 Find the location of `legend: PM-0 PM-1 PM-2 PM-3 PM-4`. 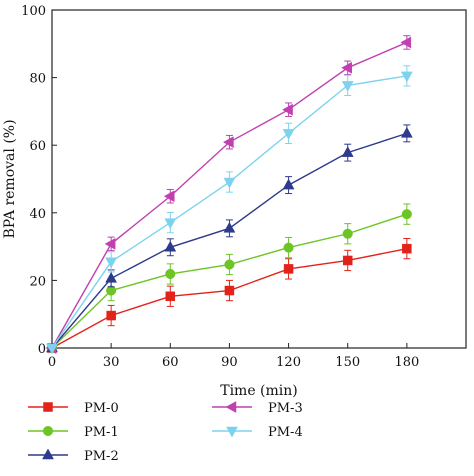

legend: PM-0 PM-1 PM-2 PM-3 PM-4 is located at coordinates (165, 432).